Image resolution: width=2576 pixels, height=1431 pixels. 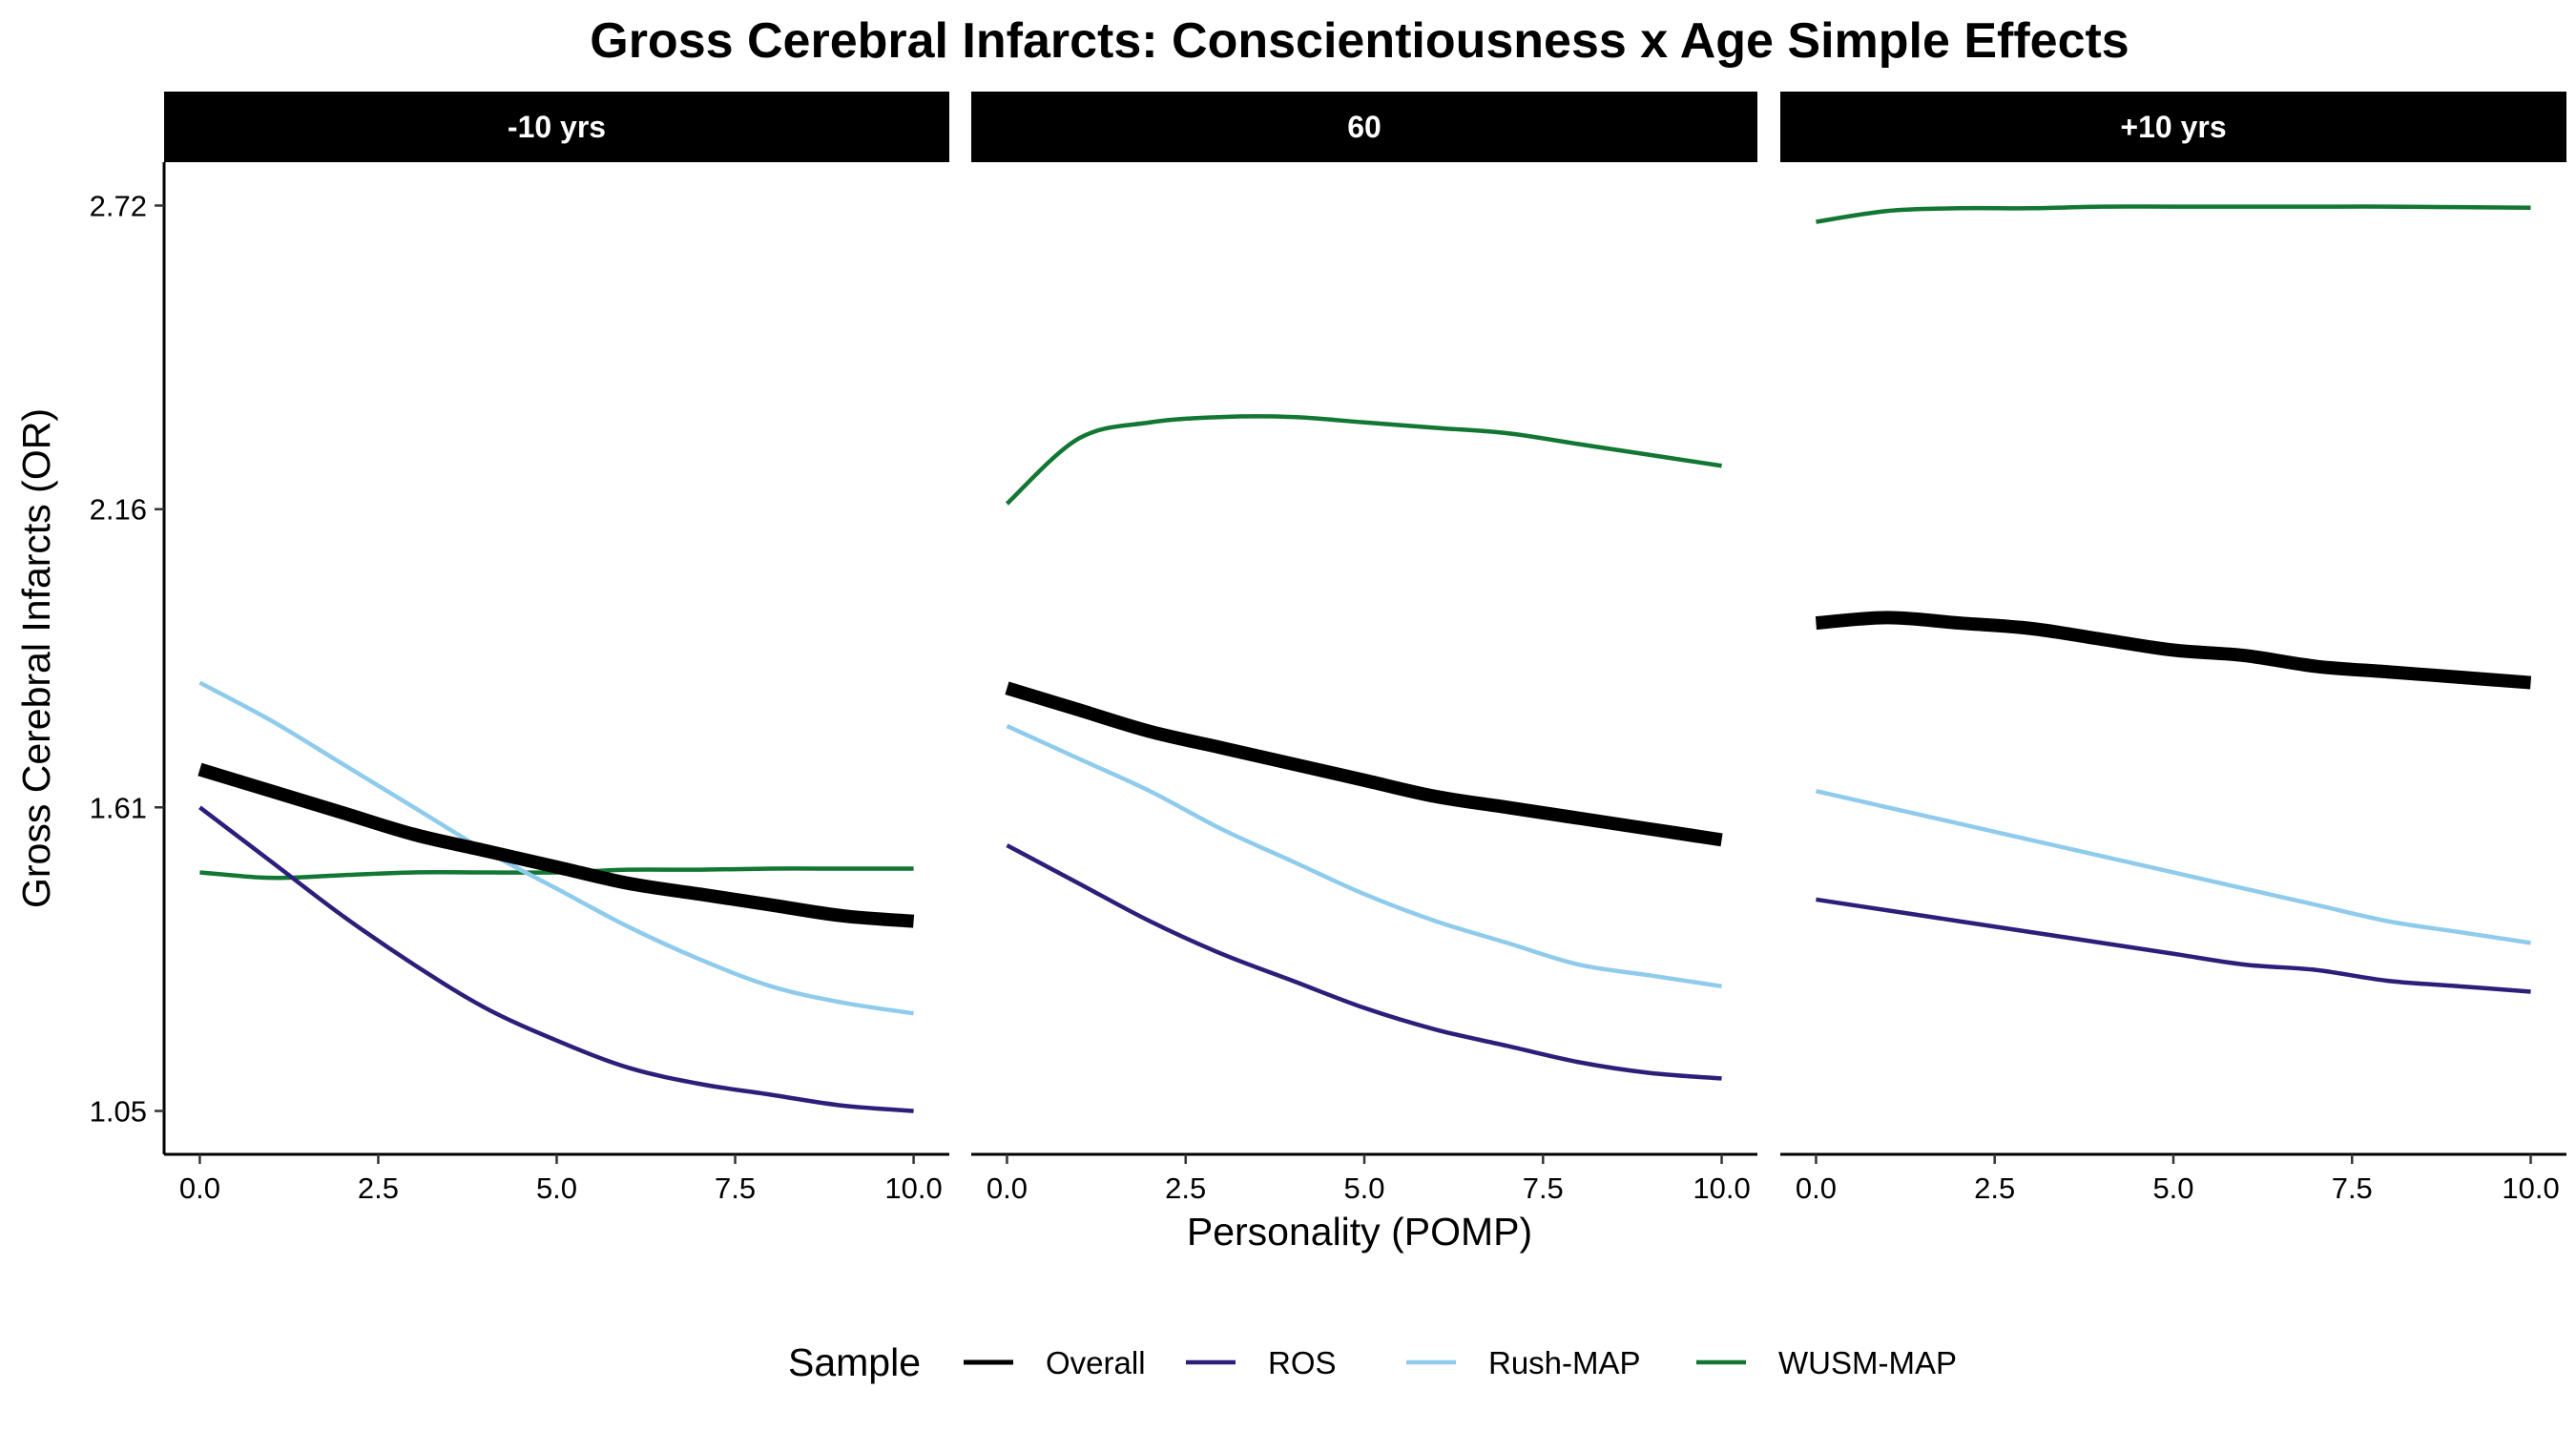 What do you see at coordinates (1261, 1362) in the screenshot?
I see `legend-item-ros: ROS` at bounding box center [1261, 1362].